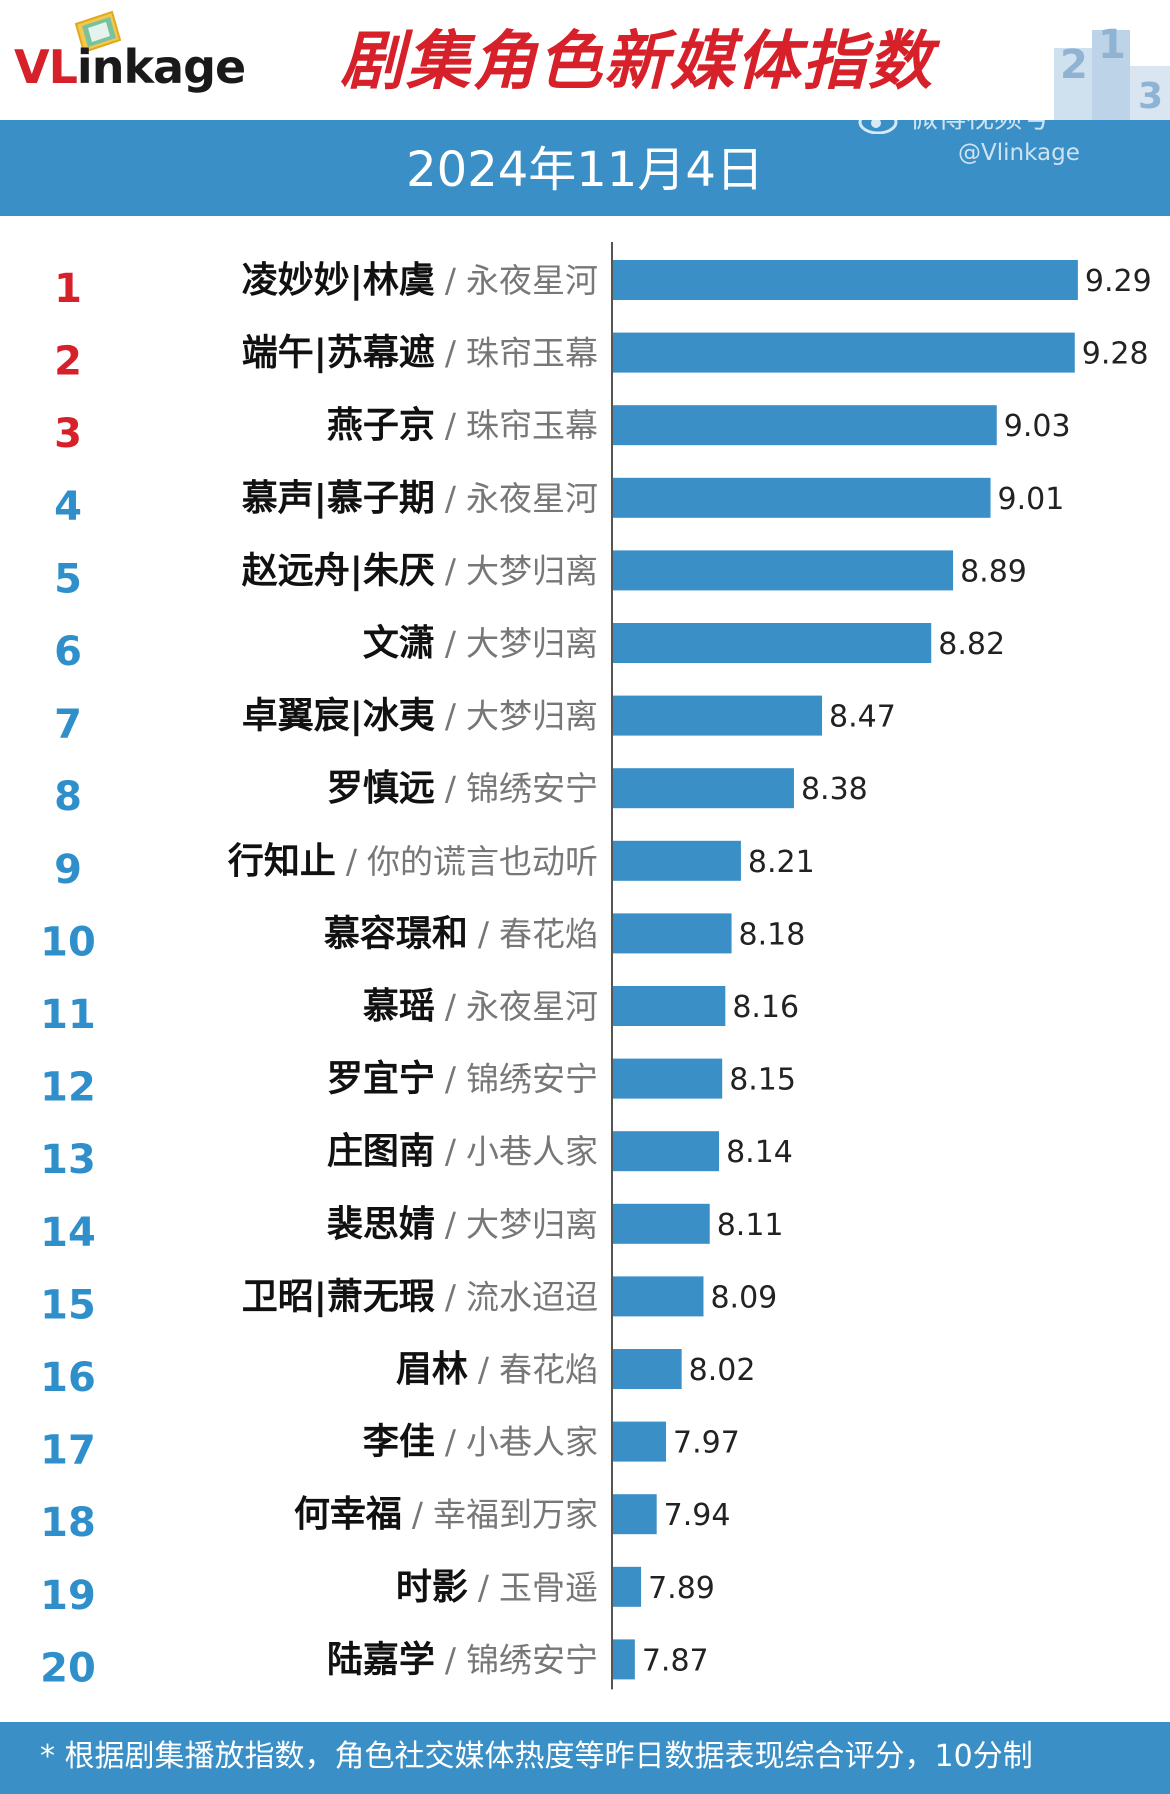  I want to click on category-label: 眉林 / 春花焰, so click(497, 1369).